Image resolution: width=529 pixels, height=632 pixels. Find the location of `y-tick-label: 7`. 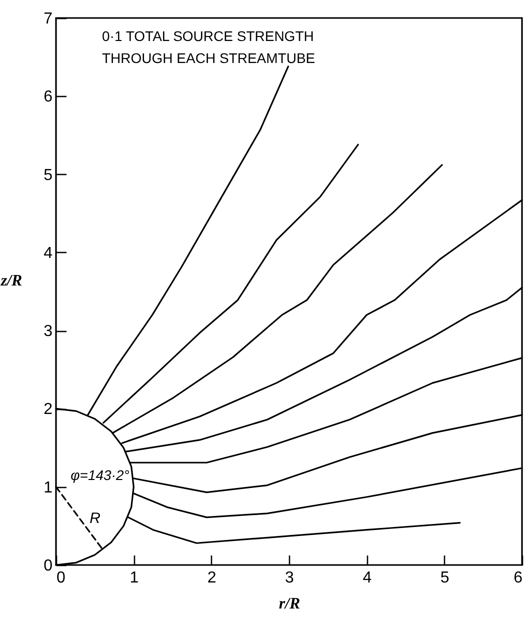

y-tick-label: 7 is located at coordinates (48, 19).